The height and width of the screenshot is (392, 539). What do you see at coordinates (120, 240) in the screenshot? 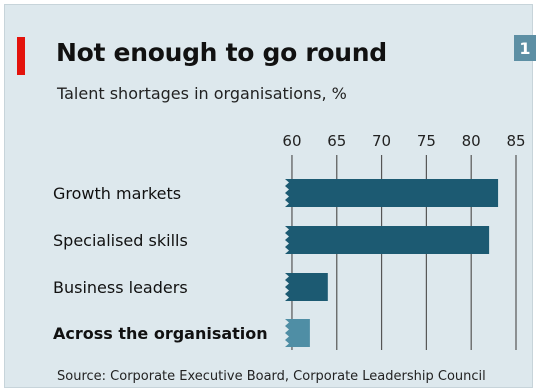
I see `category-label: Specialised skills` at bounding box center [120, 240].